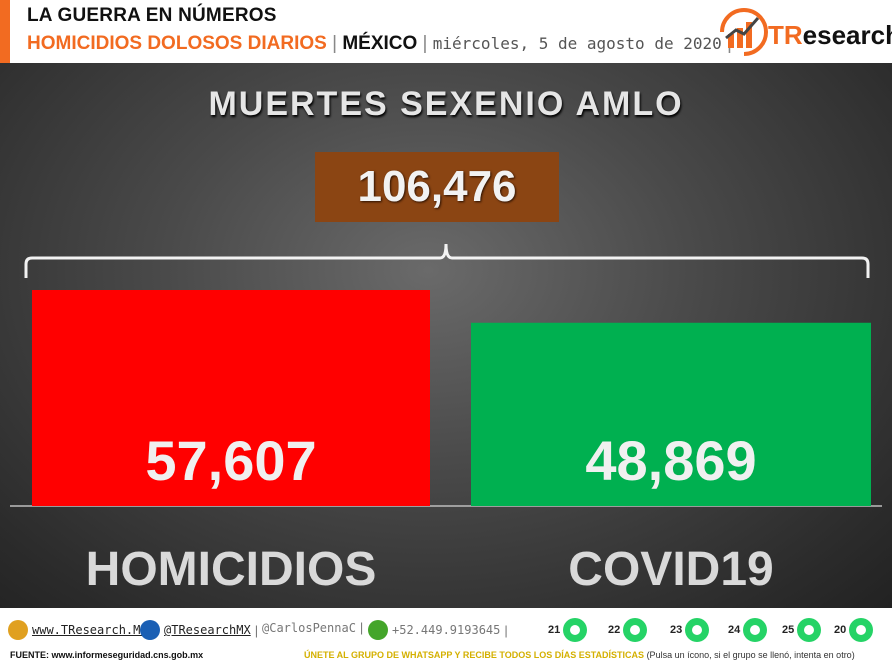 This screenshot has height=668, width=892. I want to click on total-box: 106,476, so click(437, 187).